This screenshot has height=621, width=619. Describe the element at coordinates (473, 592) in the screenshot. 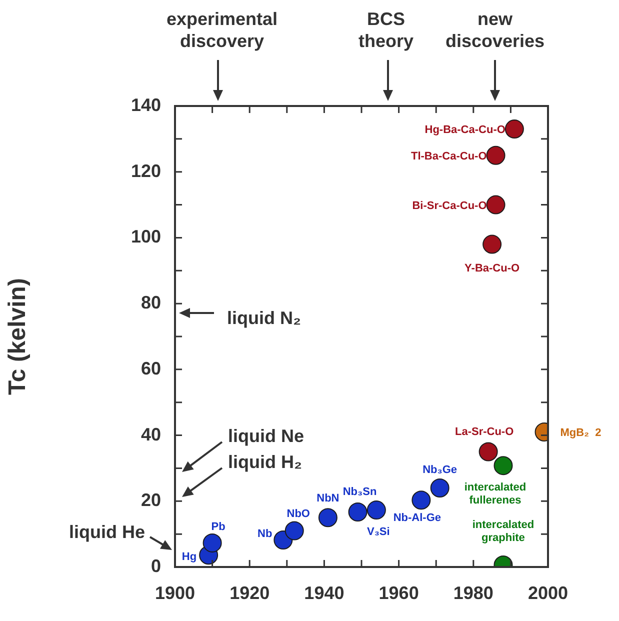

I see `x-tick-label: 1980` at that location.